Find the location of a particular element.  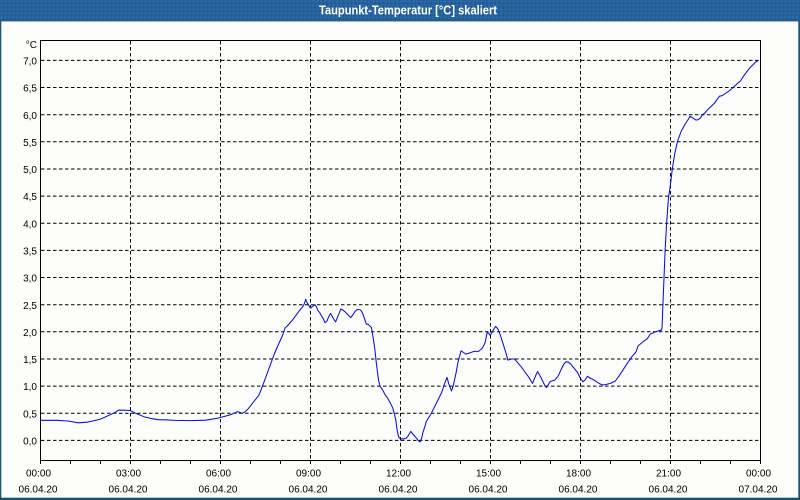

svg-text: 15:00 is located at coordinates (488, 474).